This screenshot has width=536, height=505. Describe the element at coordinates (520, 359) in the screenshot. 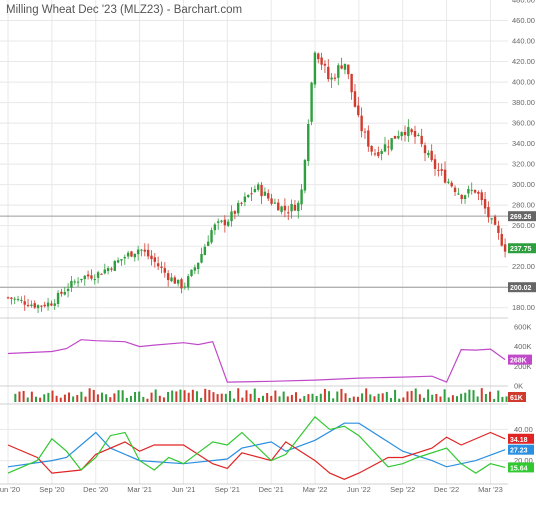

I see `oi-label-bg` at that location.